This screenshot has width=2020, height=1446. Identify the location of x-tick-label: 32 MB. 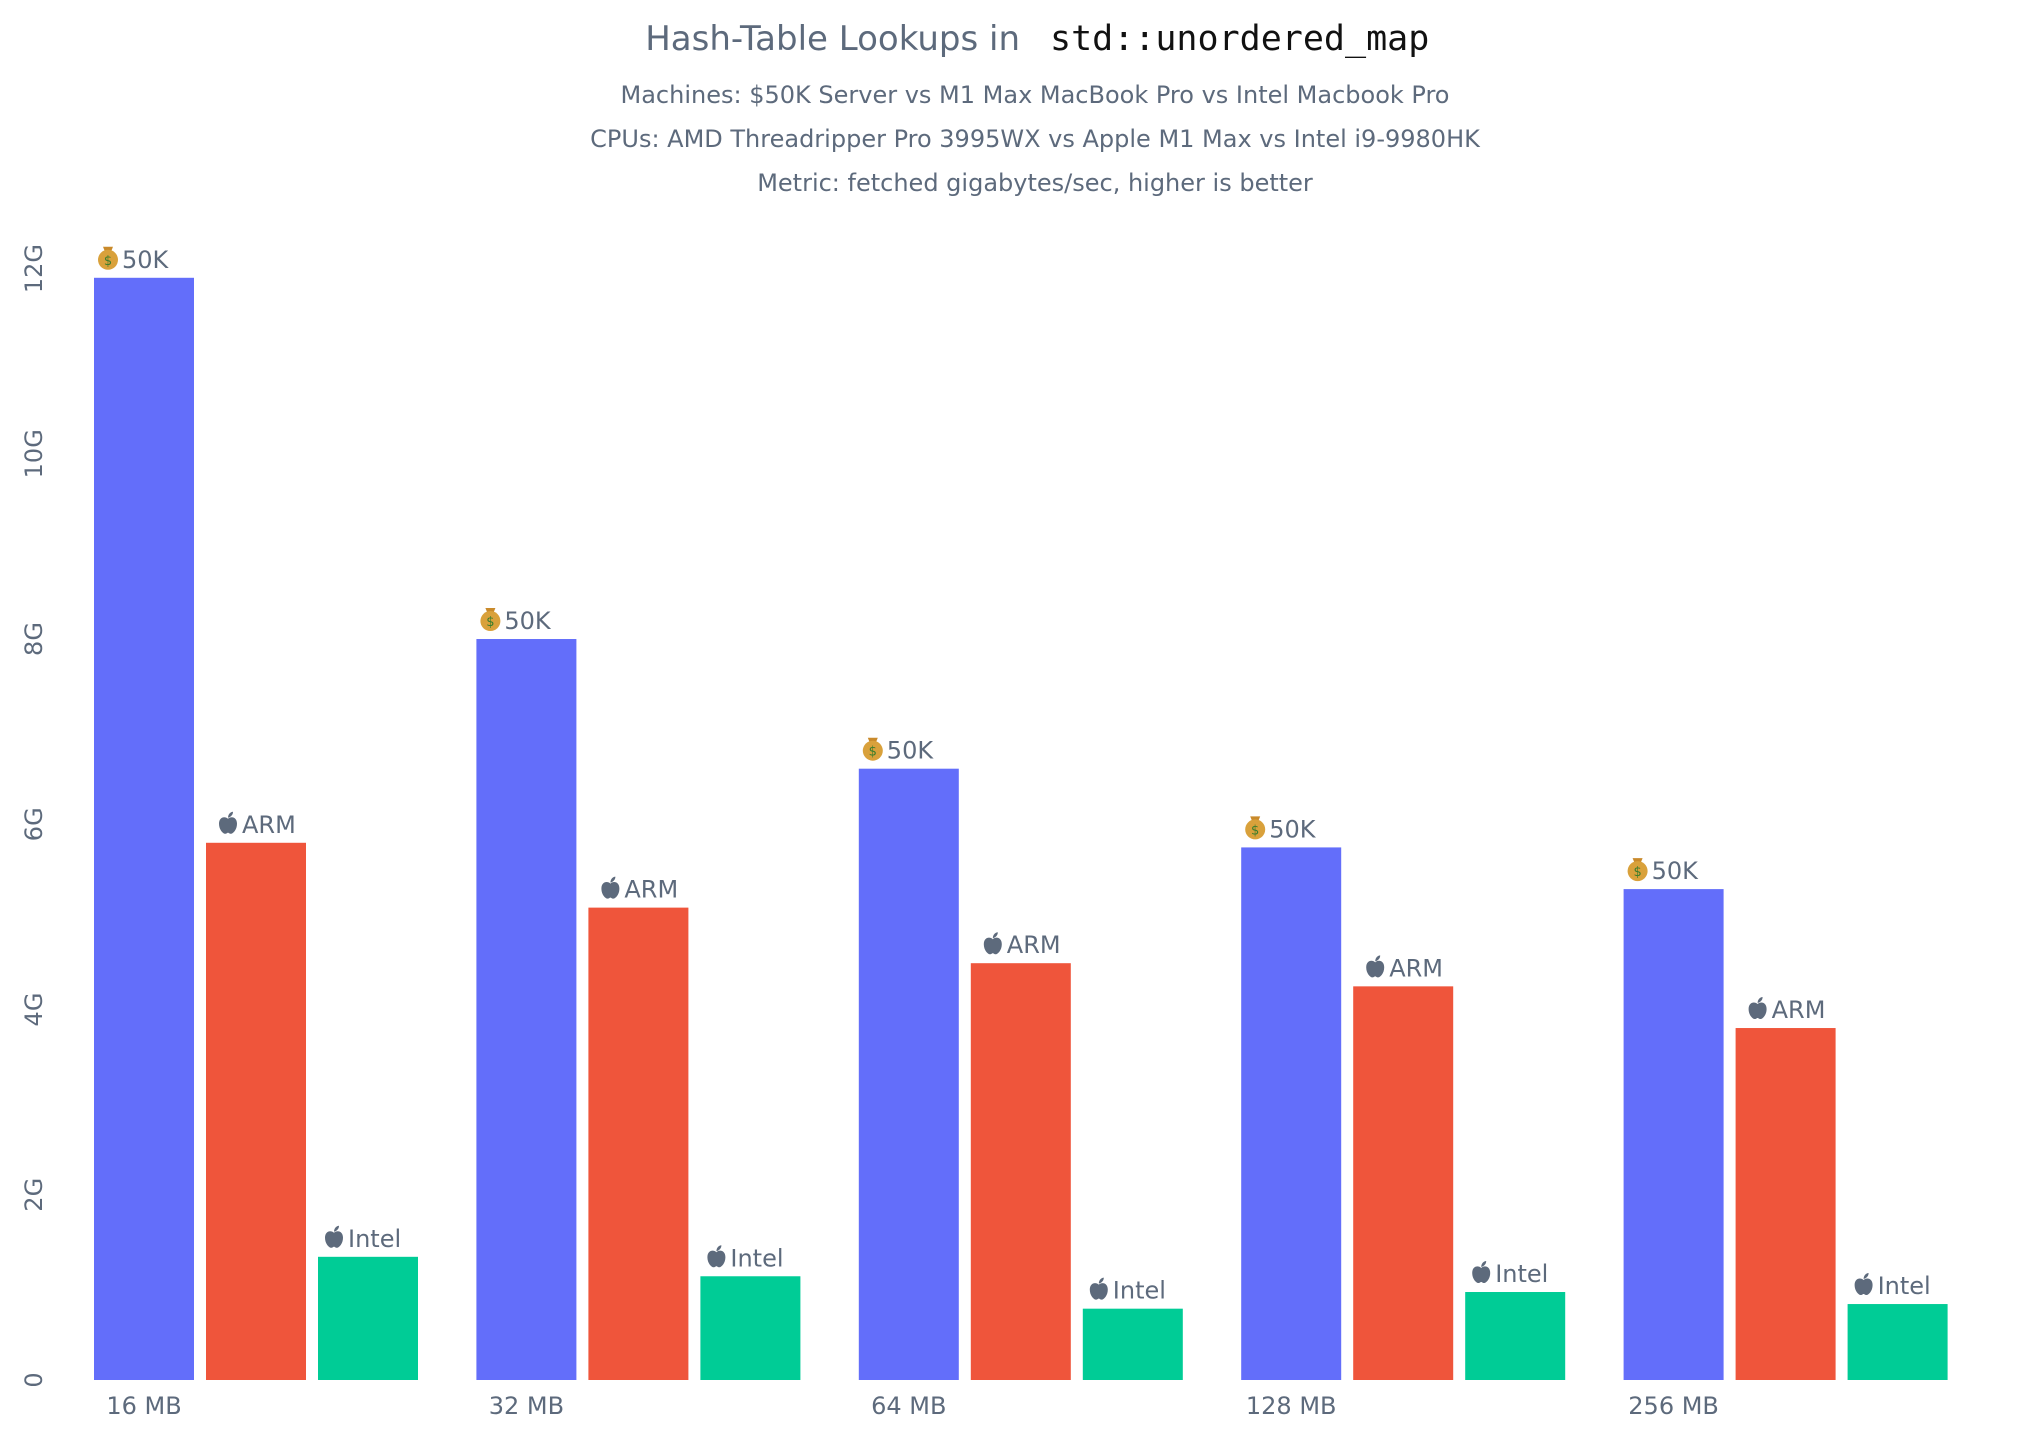
(526, 1406).